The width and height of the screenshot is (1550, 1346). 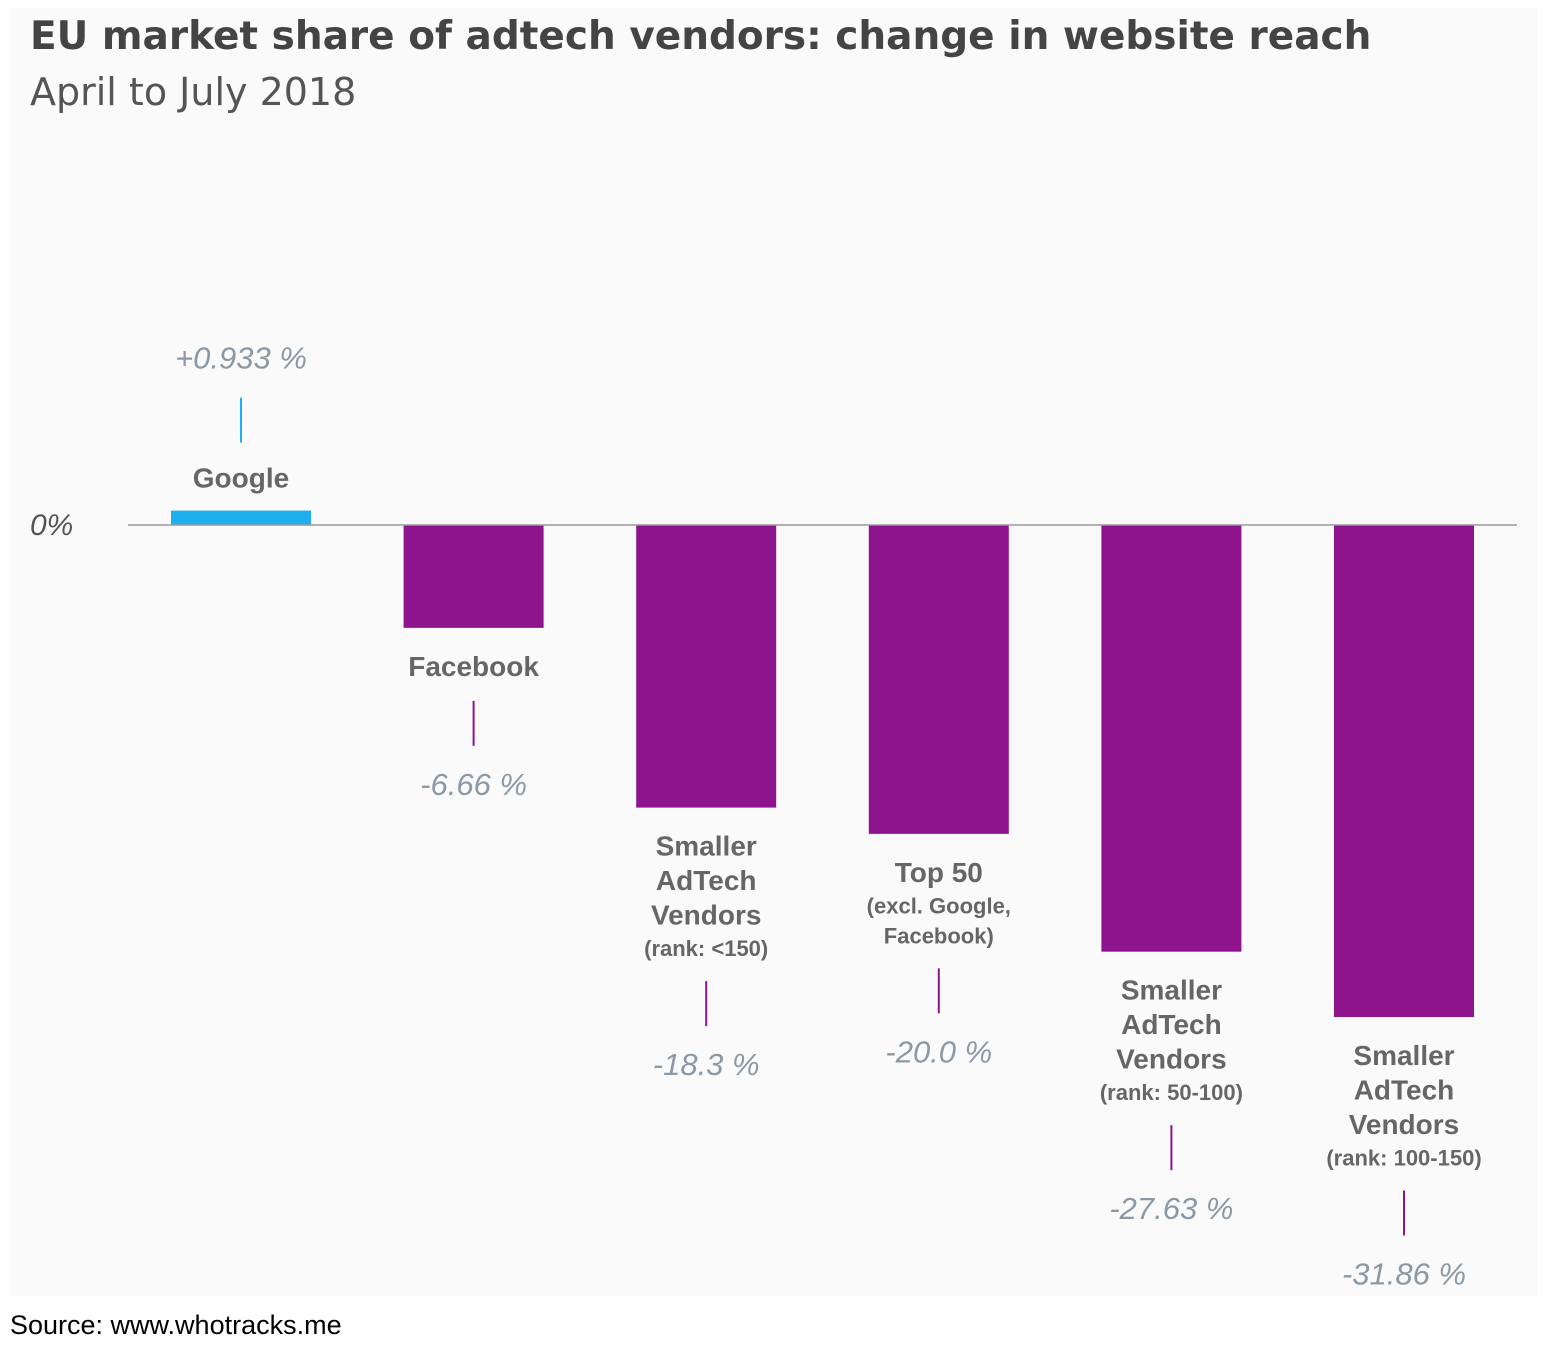 What do you see at coordinates (1404, 1090) in the screenshot?
I see `category-label-5: AdTech` at bounding box center [1404, 1090].